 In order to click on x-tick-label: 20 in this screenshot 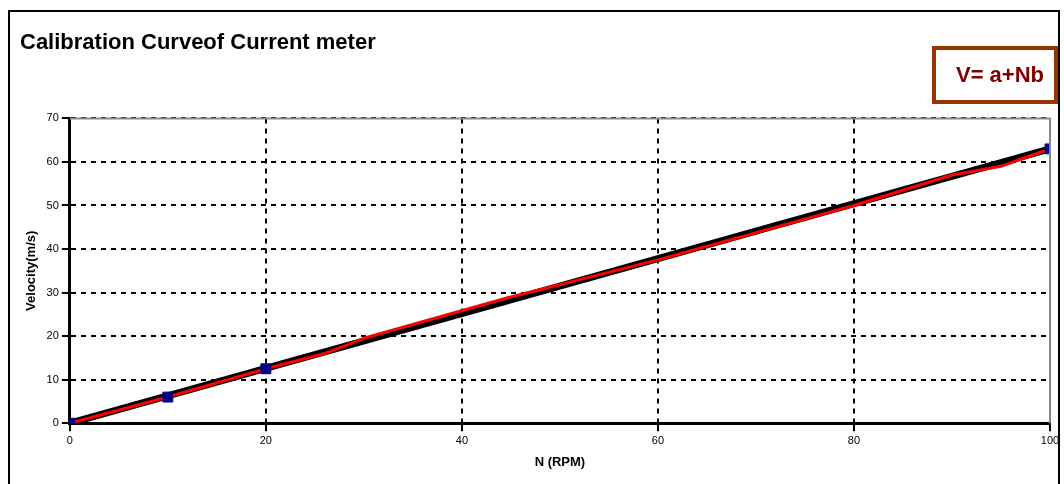, I will do `click(265, 439)`.